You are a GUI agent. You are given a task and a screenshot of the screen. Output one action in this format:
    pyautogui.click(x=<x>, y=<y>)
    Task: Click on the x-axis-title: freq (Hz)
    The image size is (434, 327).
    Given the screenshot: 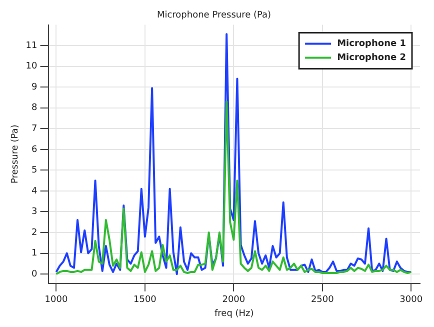 What is the action you would take?
    pyautogui.click(x=234, y=313)
    